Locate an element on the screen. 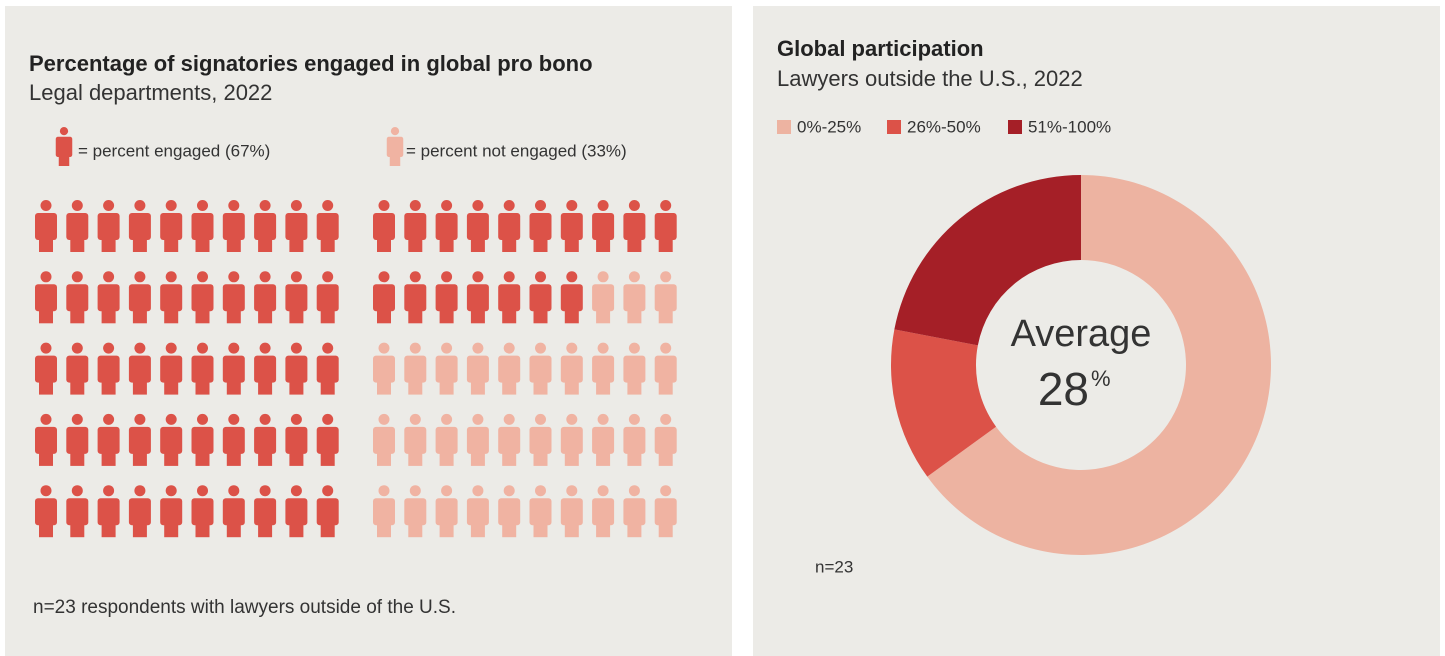 The width and height of the screenshot is (1445, 656). center-unit: % is located at coordinates (1101, 378).